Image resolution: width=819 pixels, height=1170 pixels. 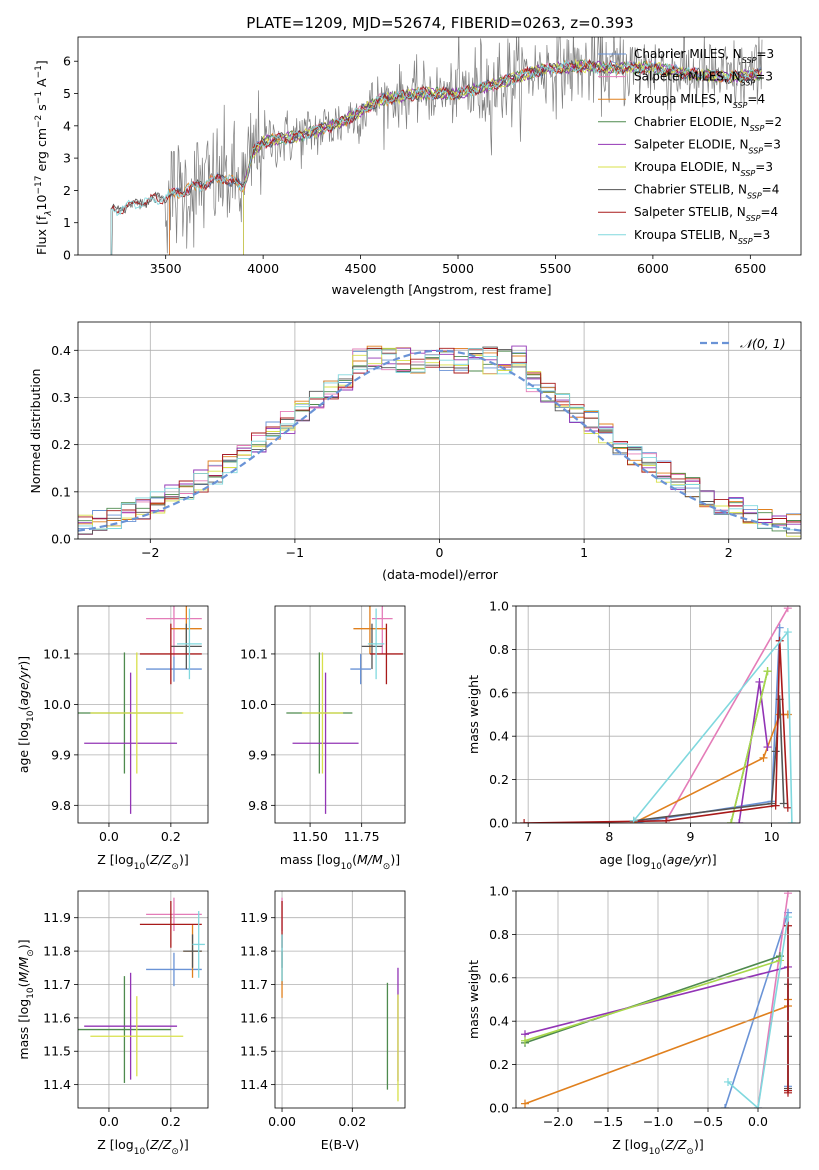 I want to click on x-tick-label: 10, so click(x=772, y=836).